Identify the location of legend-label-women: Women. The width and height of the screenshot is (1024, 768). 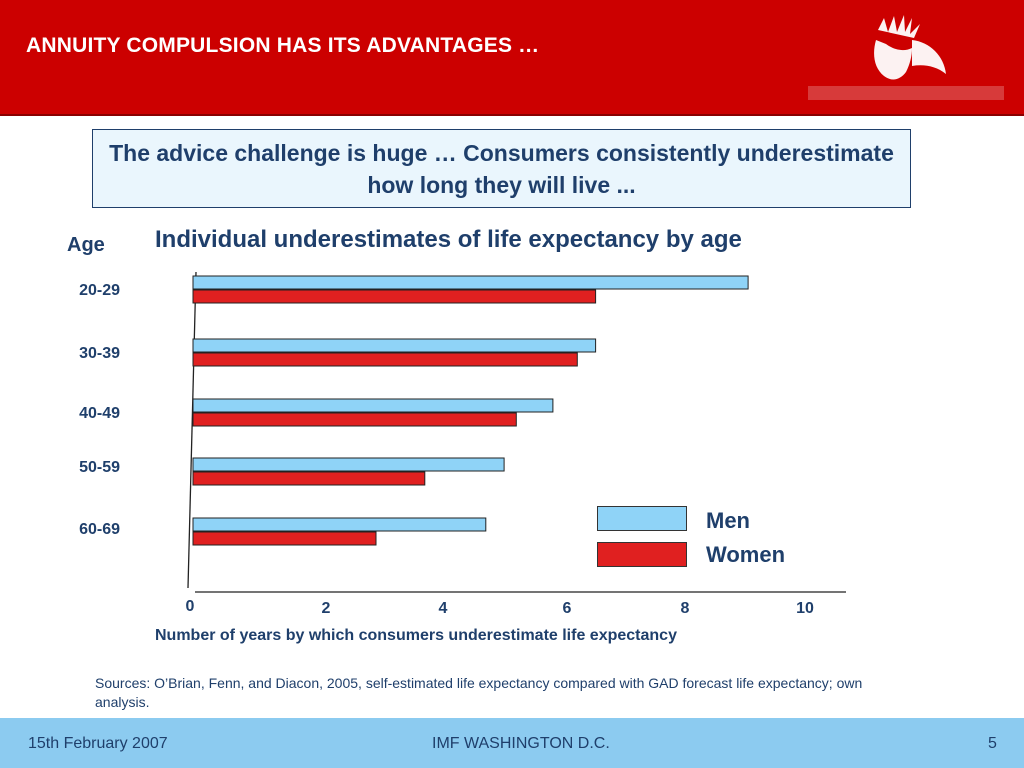
(746, 554).